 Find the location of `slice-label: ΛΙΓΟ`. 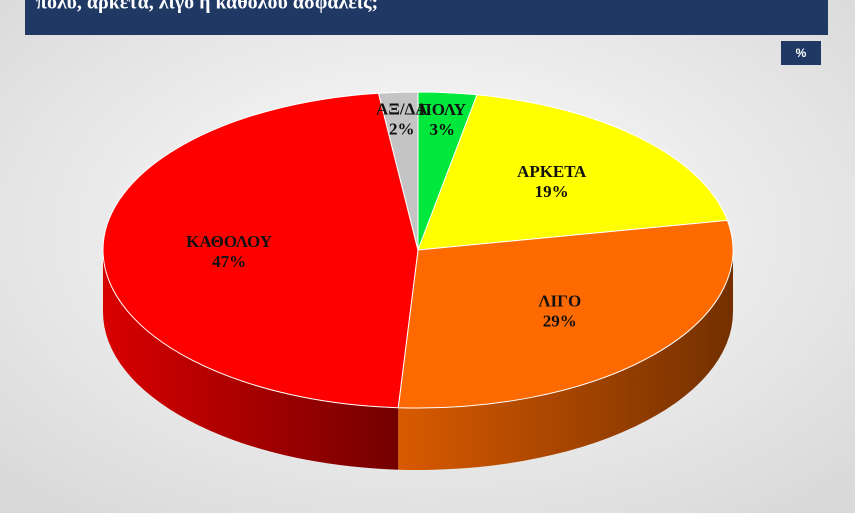

slice-label: ΛΙΓΟ is located at coordinates (559, 301).